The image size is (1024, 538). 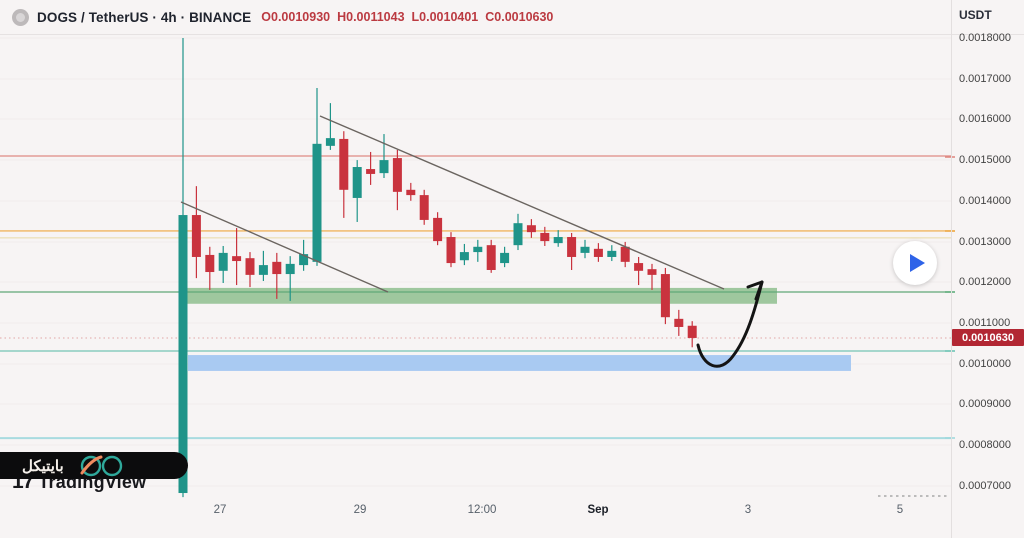 What do you see at coordinates (220, 510) in the screenshot?
I see `time-axis-label: 27` at bounding box center [220, 510].